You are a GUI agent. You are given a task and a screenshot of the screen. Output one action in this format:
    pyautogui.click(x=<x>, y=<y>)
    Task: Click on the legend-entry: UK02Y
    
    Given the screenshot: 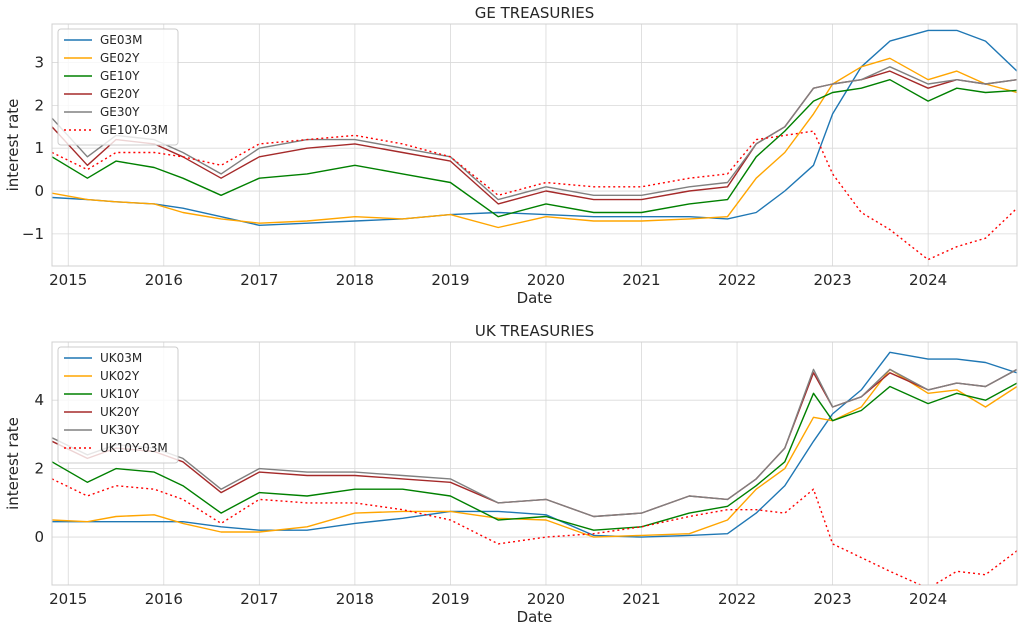 What is the action you would take?
    pyautogui.click(x=120, y=376)
    